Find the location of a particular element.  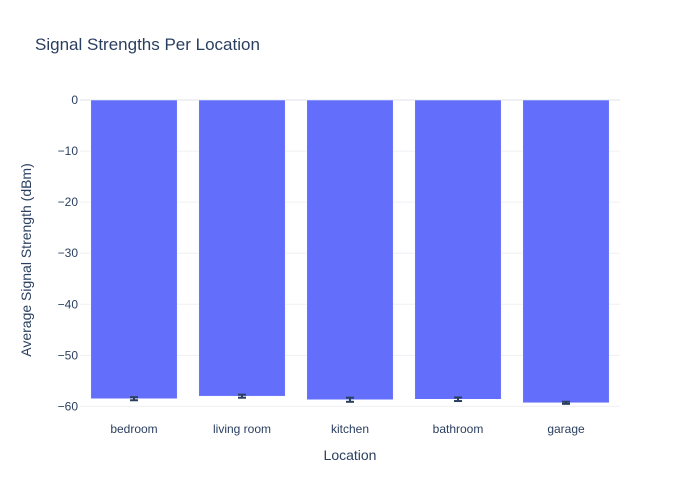

error-bars is located at coordinates (350, 399).